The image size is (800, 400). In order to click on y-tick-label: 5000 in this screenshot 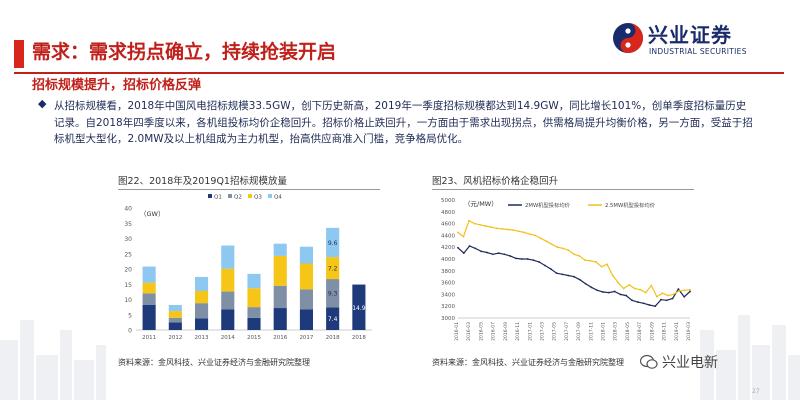, I will do `click(448, 201)`.